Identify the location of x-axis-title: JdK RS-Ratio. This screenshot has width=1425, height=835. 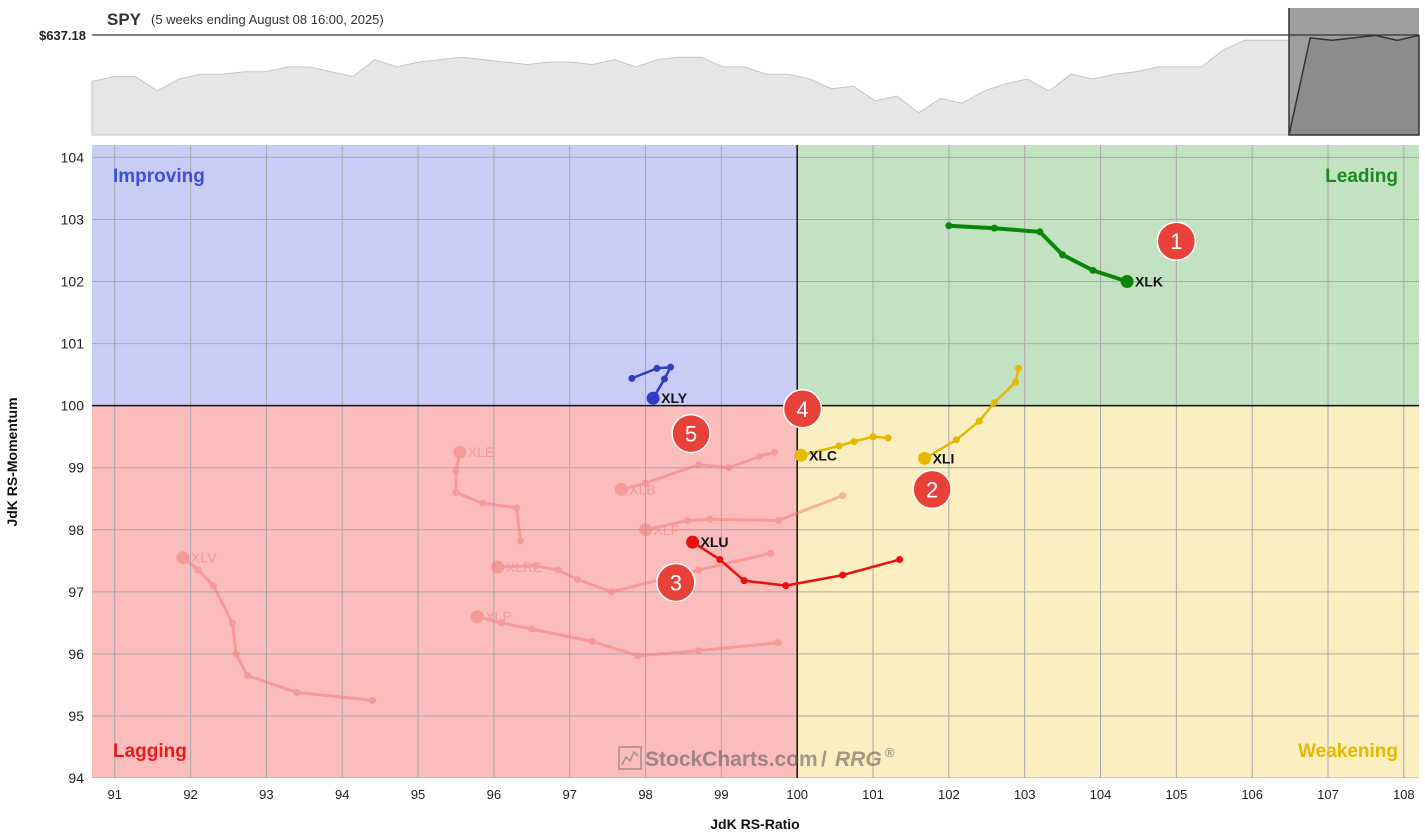
(754, 824).